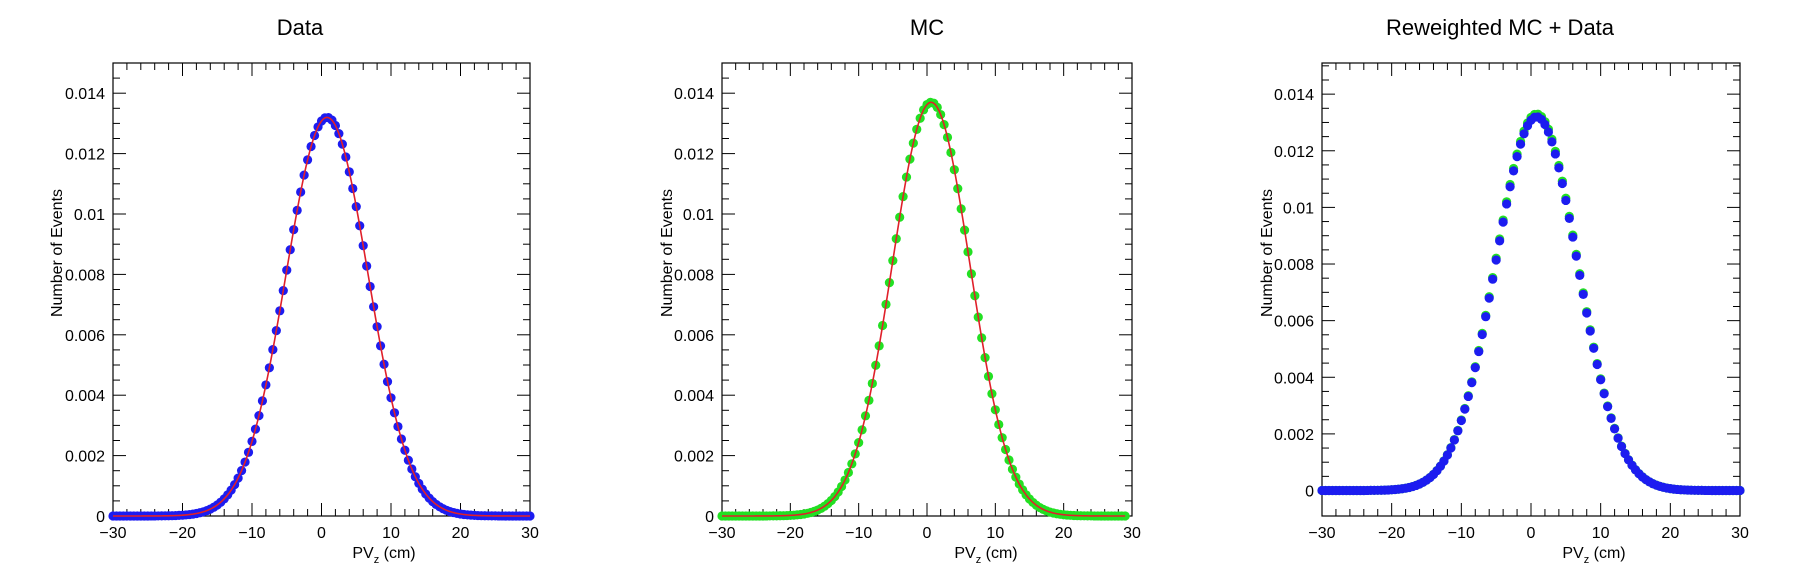 Image resolution: width=1796 pixels, height=572 pixels. What do you see at coordinates (300, 27) in the screenshot?
I see `chart-title: Data` at bounding box center [300, 27].